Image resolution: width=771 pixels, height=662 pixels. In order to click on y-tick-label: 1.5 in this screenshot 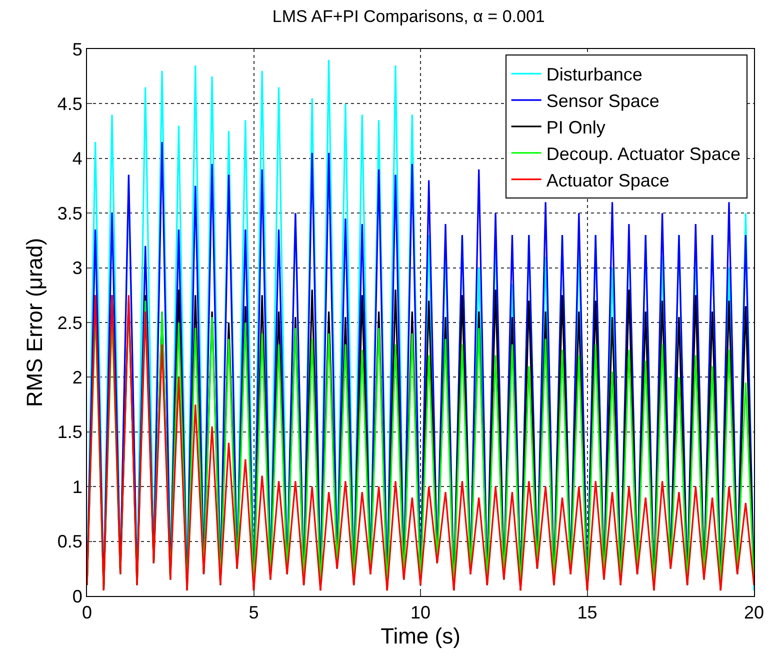, I will do `click(69, 432)`.